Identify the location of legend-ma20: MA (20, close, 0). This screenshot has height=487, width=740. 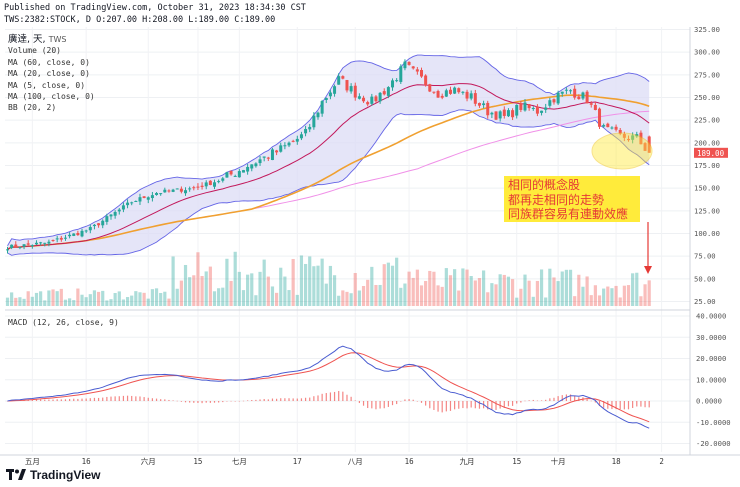
(49, 74).